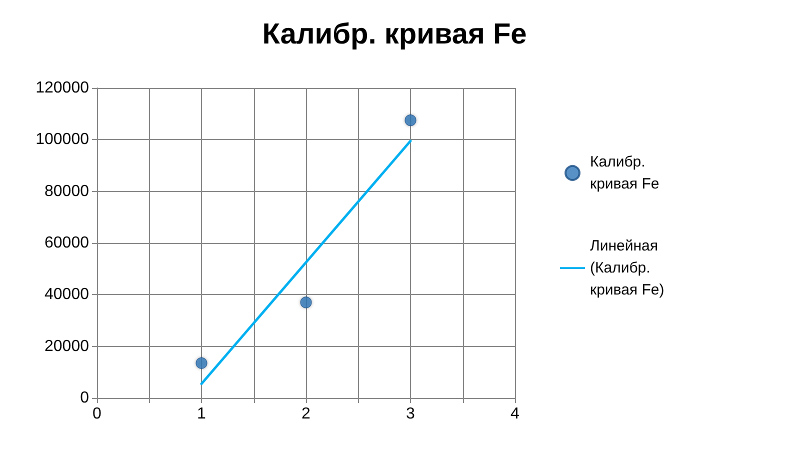 This screenshot has height=452, width=789. Describe the element at coordinates (515, 414) in the screenshot. I see `x-tick-label: 4` at that location.